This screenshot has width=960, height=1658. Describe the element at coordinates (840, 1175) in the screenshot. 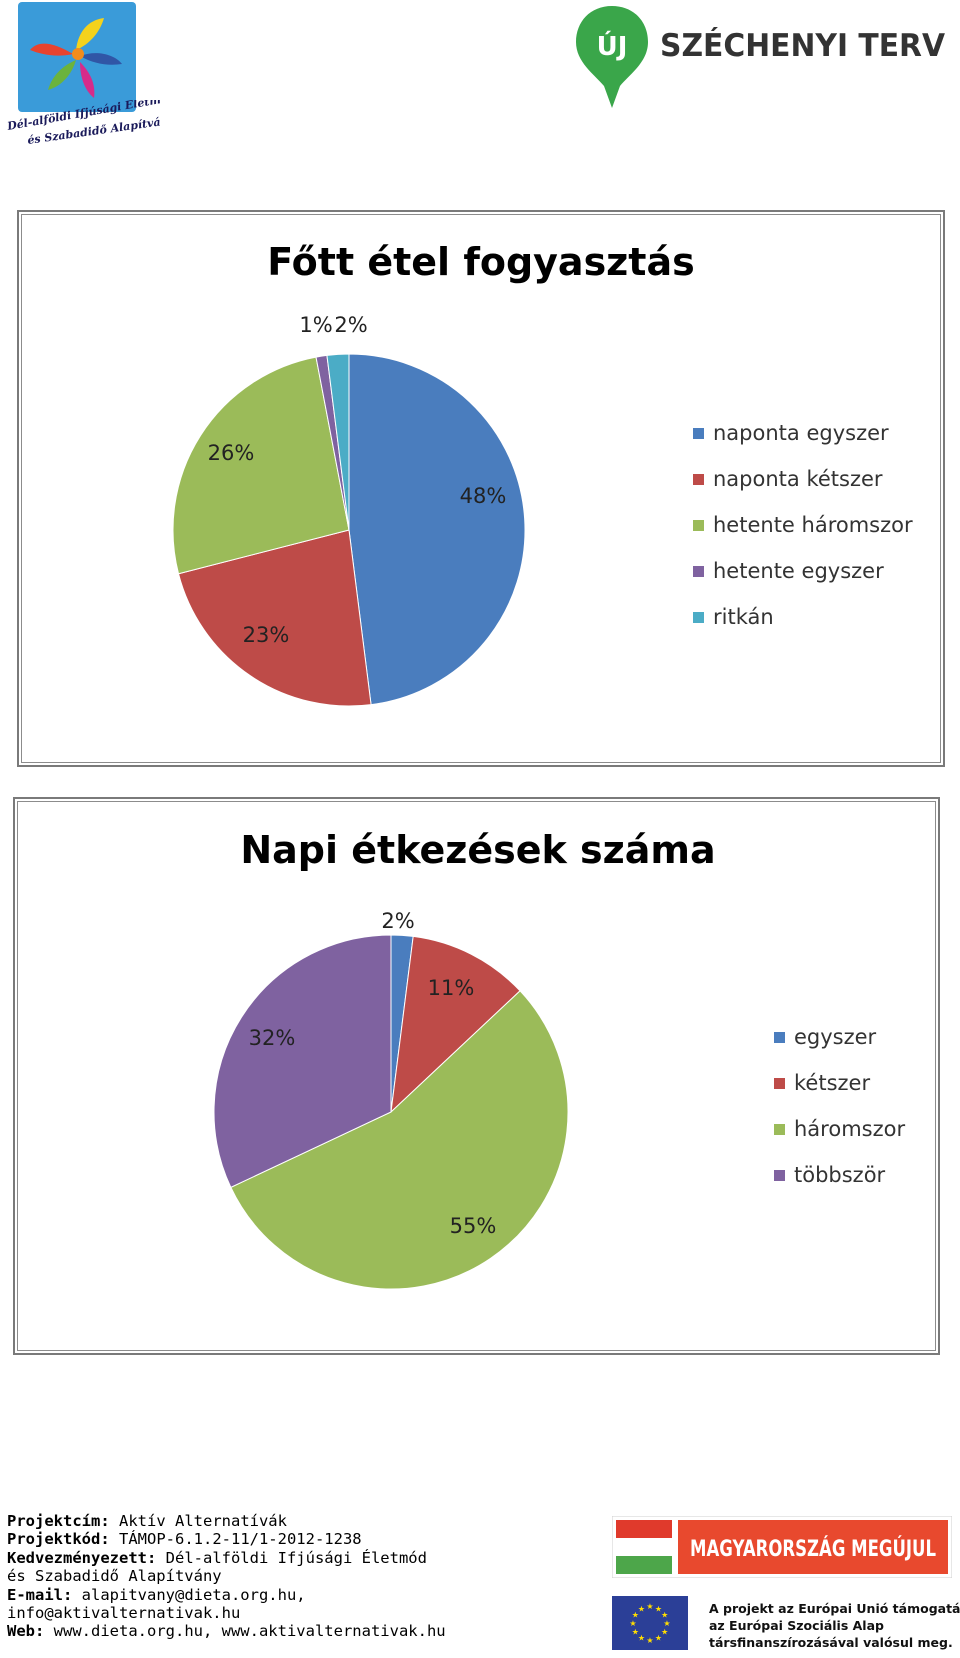

I see `legend-label-tobbszor: többször` at that location.